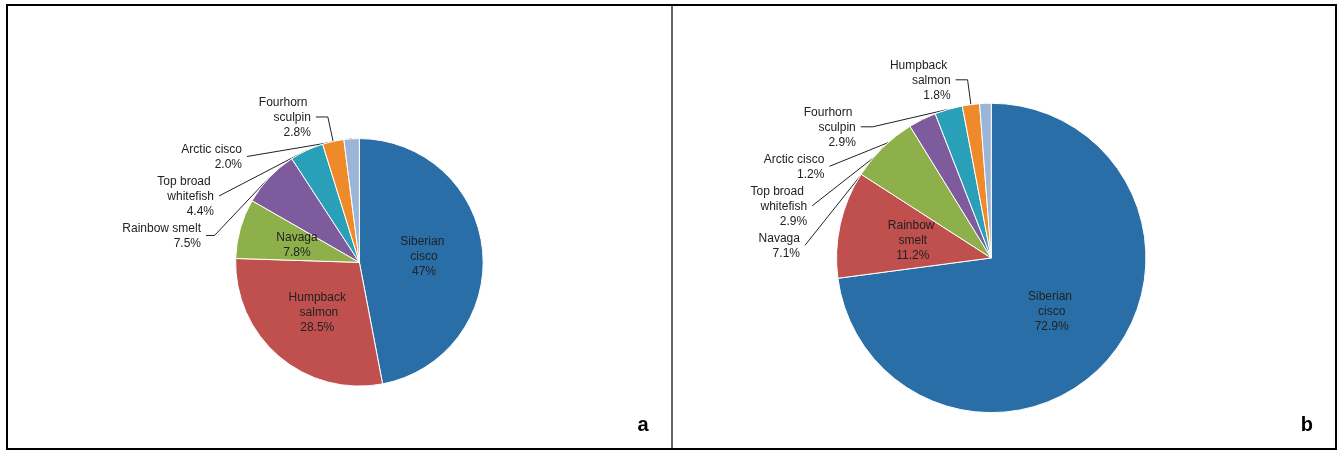 This screenshot has width=1343, height=456. I want to click on text: b, so click(1306, 424).